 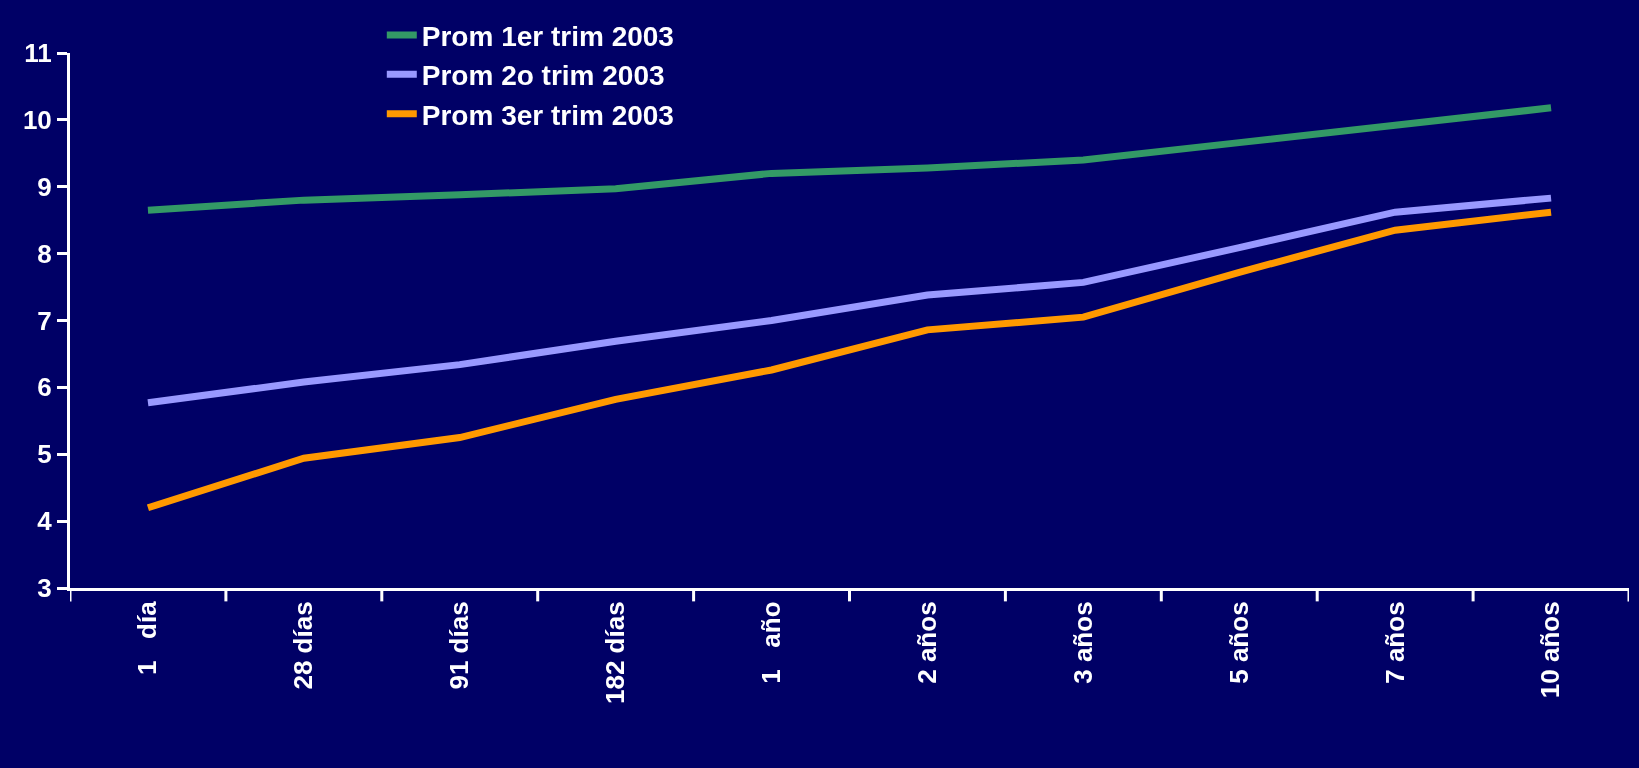 I want to click on x-tick-label: 10 años, so click(x=1550, y=650).